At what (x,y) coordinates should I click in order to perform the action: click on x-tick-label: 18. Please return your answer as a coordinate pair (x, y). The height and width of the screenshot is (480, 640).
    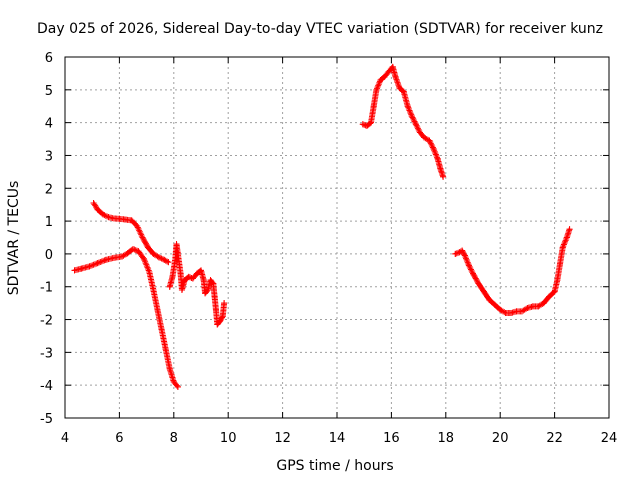
    Looking at the image, I should click on (446, 438).